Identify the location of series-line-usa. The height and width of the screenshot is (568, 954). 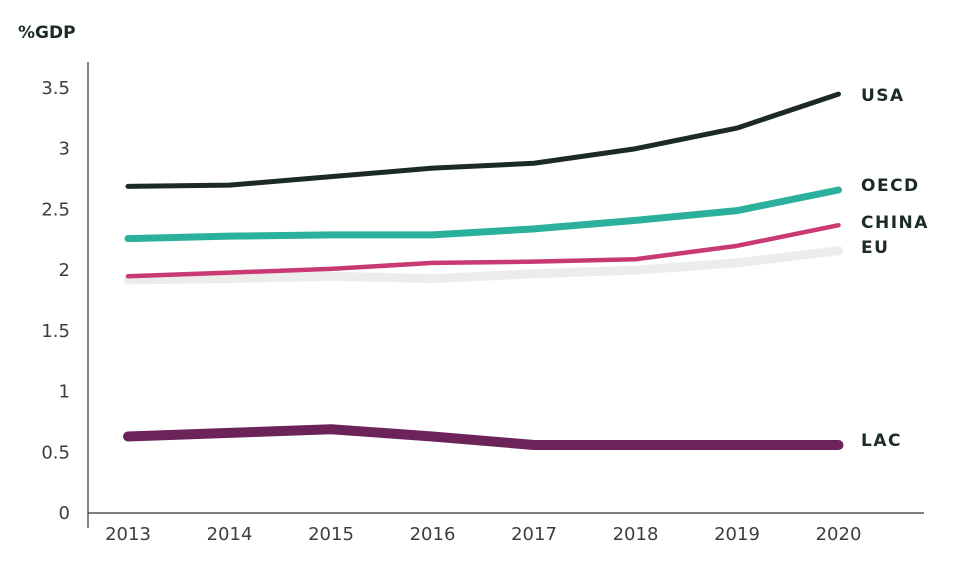
(483, 140).